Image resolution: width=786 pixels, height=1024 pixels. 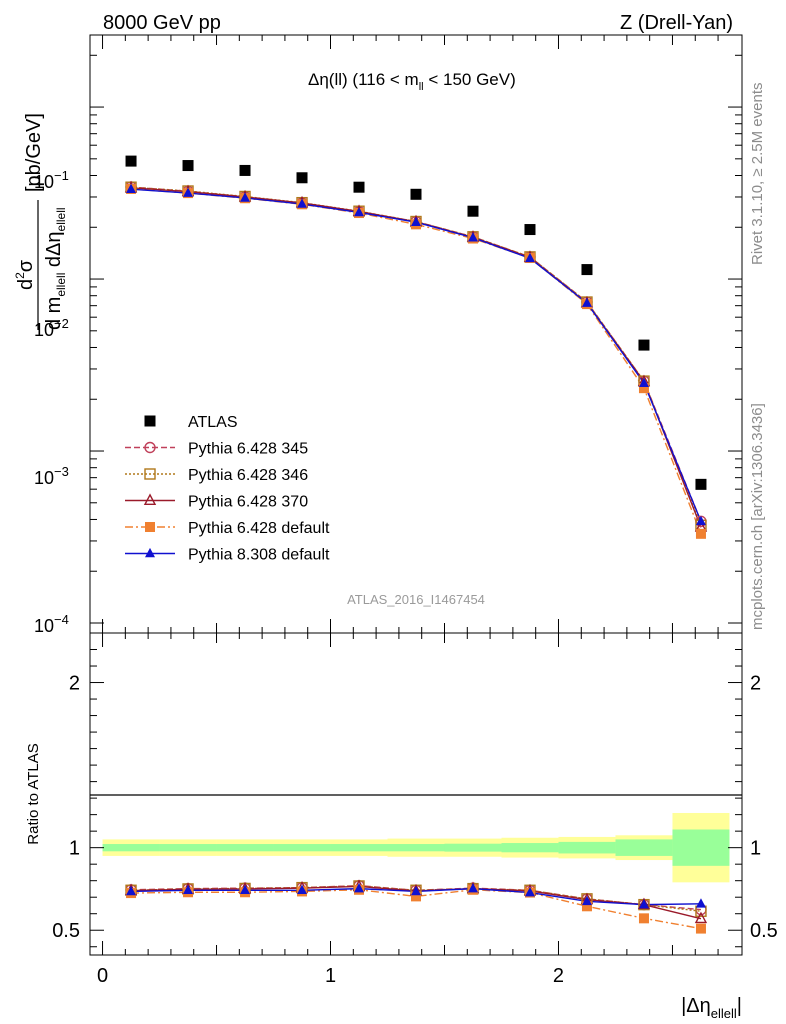 I want to click on y-tick-label-1e-4: 10⁻⁴, so click(x=51, y=624).